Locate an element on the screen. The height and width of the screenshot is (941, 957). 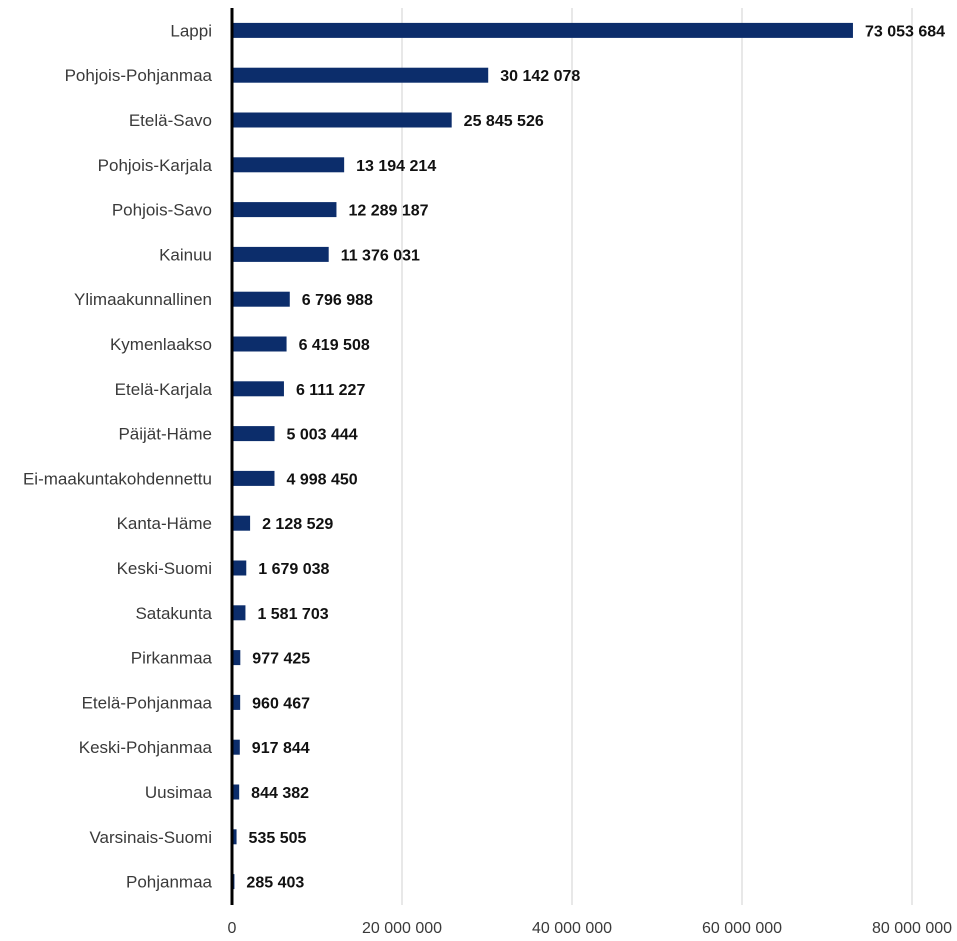
category-label: Lappi is located at coordinates (191, 30).